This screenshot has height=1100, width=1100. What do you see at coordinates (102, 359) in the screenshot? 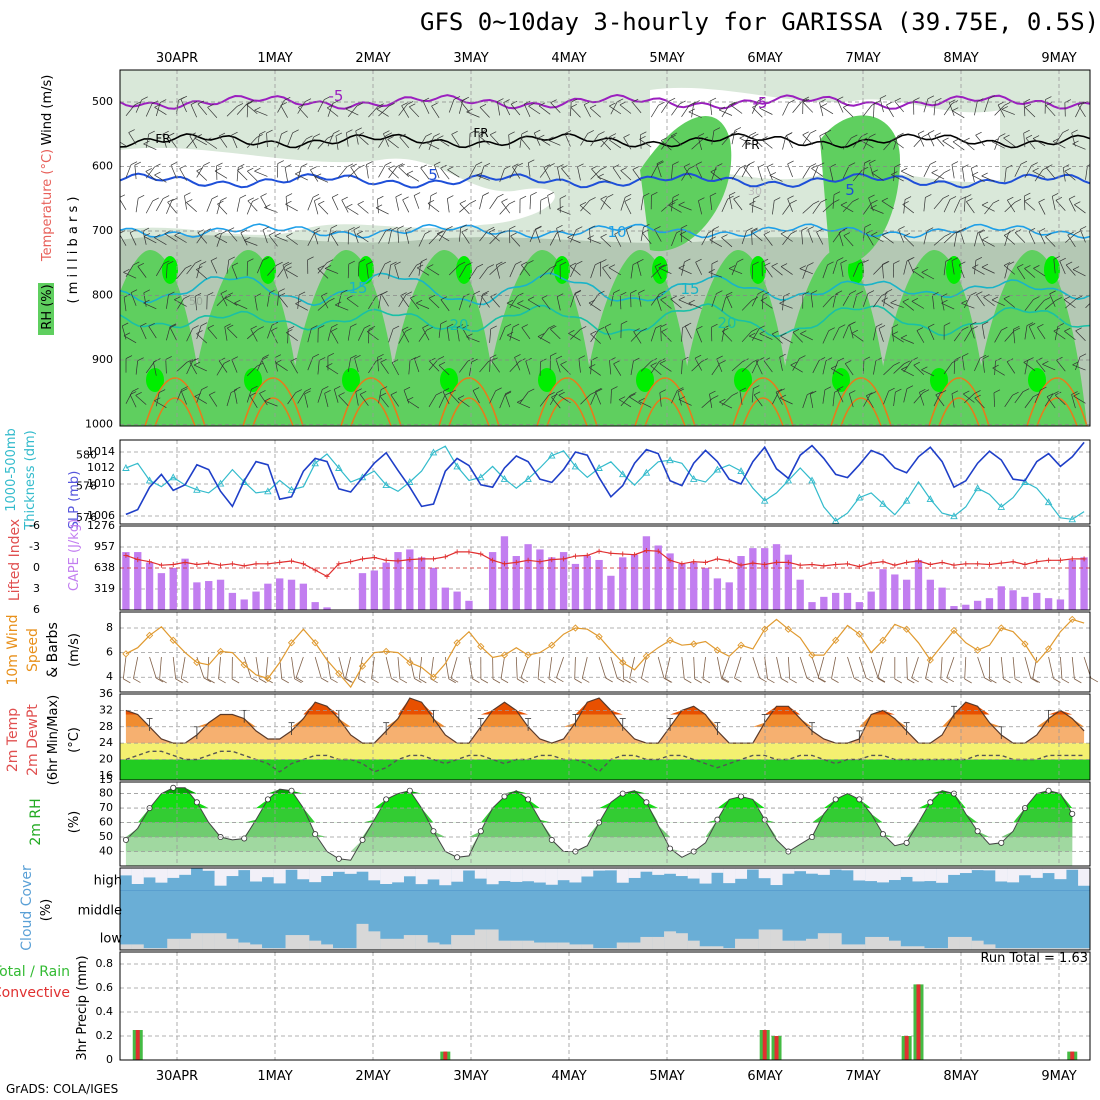
I see `pressure-tick-label: 900` at bounding box center [102, 359].